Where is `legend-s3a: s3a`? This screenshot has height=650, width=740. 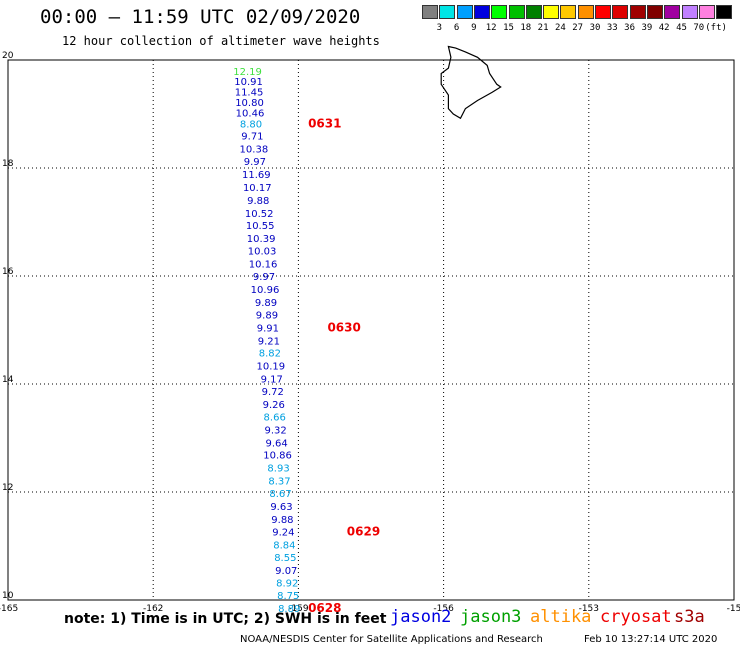
legend-s3a: s3a is located at coordinates (689, 617).